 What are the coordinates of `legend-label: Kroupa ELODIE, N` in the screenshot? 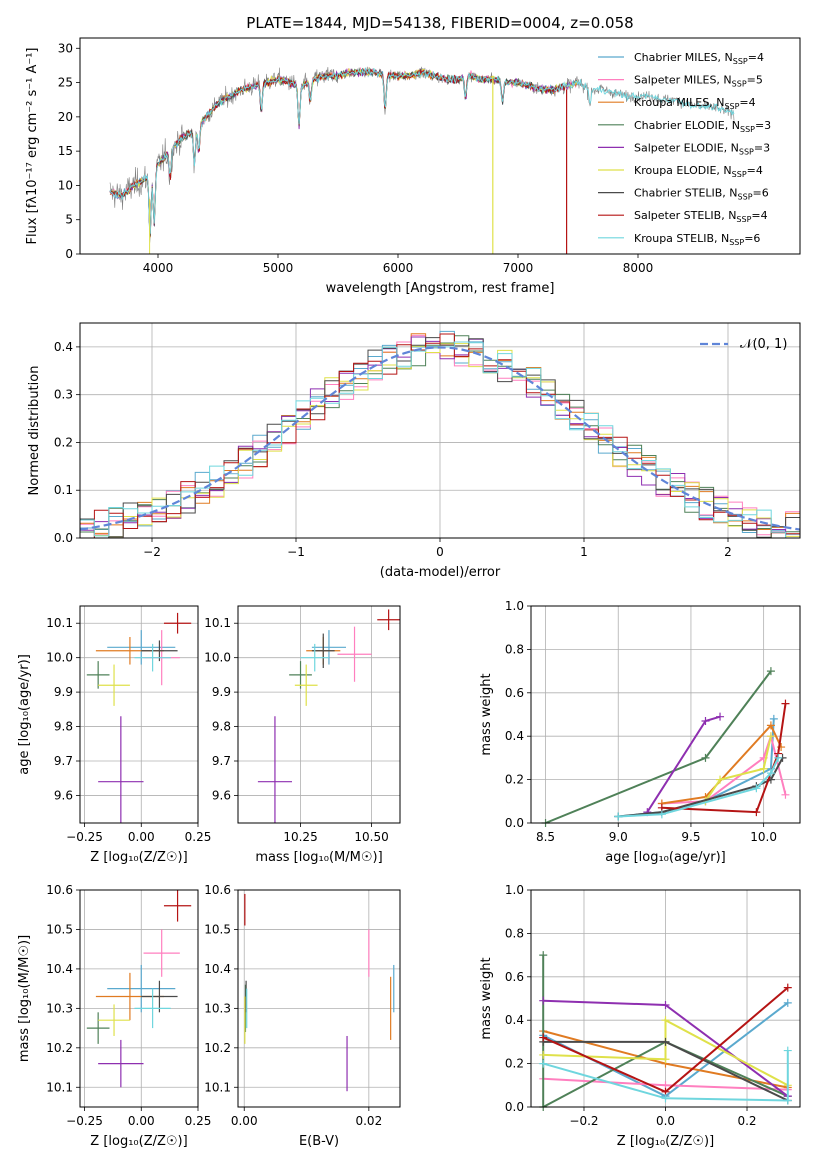 It's located at (683, 170).